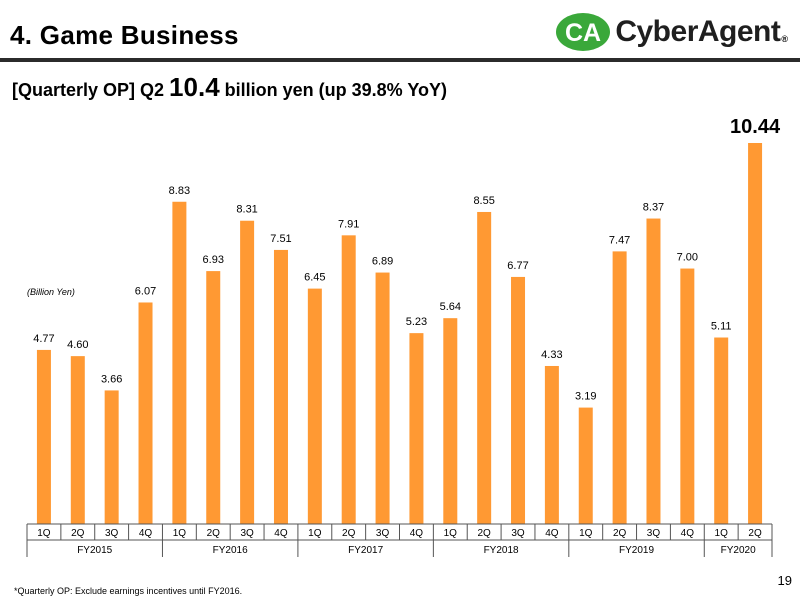 The height and width of the screenshot is (600, 800). I want to click on unit-label: (Billion Yen), so click(51, 292).